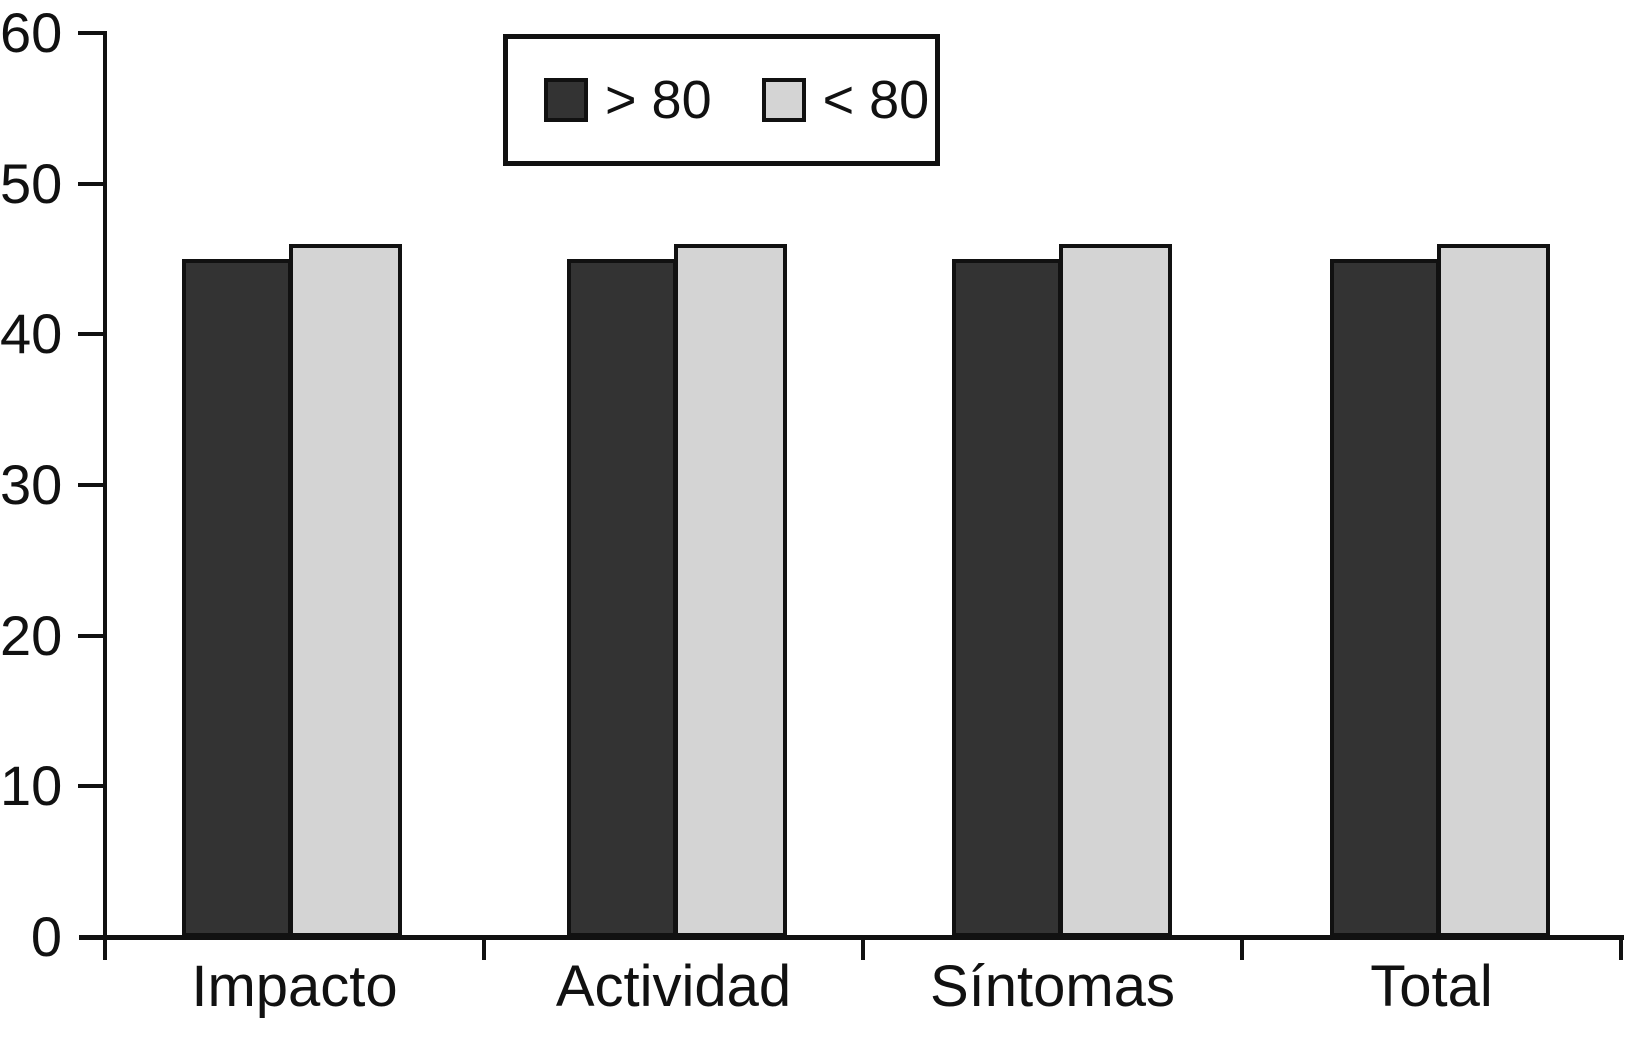 Image resolution: width=1628 pixels, height=1039 pixels. Describe the element at coordinates (31, 32) in the screenshot. I see `y-tick-label: 60` at that location.